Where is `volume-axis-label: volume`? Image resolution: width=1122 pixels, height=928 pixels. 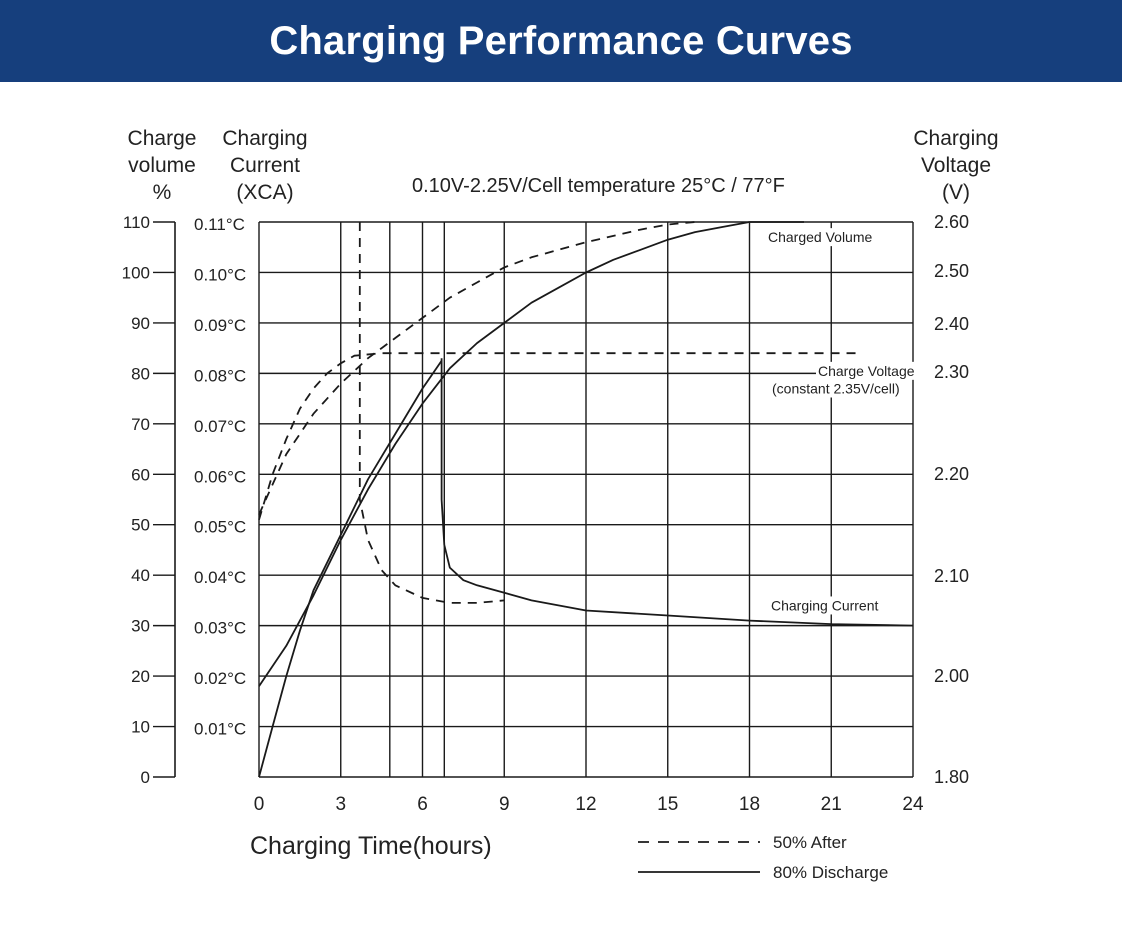 volume-axis-label: volume is located at coordinates (162, 165).